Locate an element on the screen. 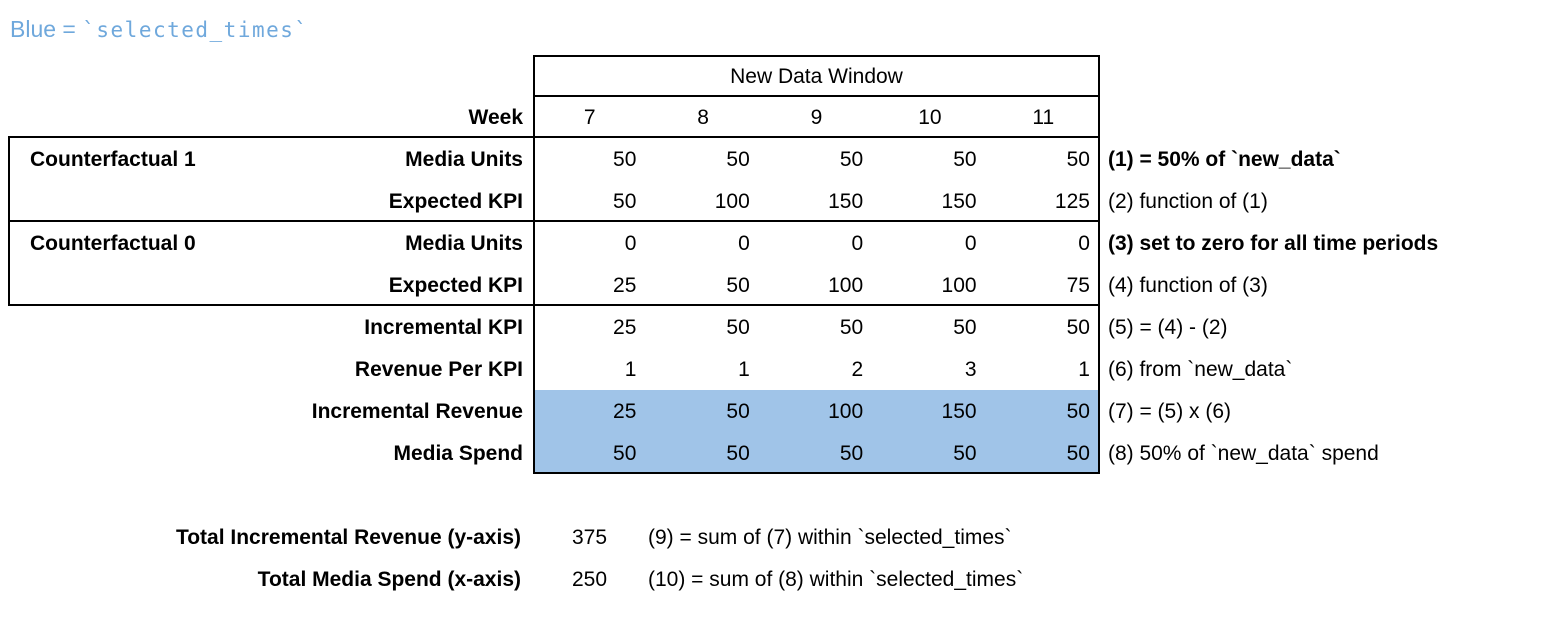 Image resolution: width=1544 pixels, height=620 pixels. group-label: Counterfactual 1 is located at coordinates (113, 159).